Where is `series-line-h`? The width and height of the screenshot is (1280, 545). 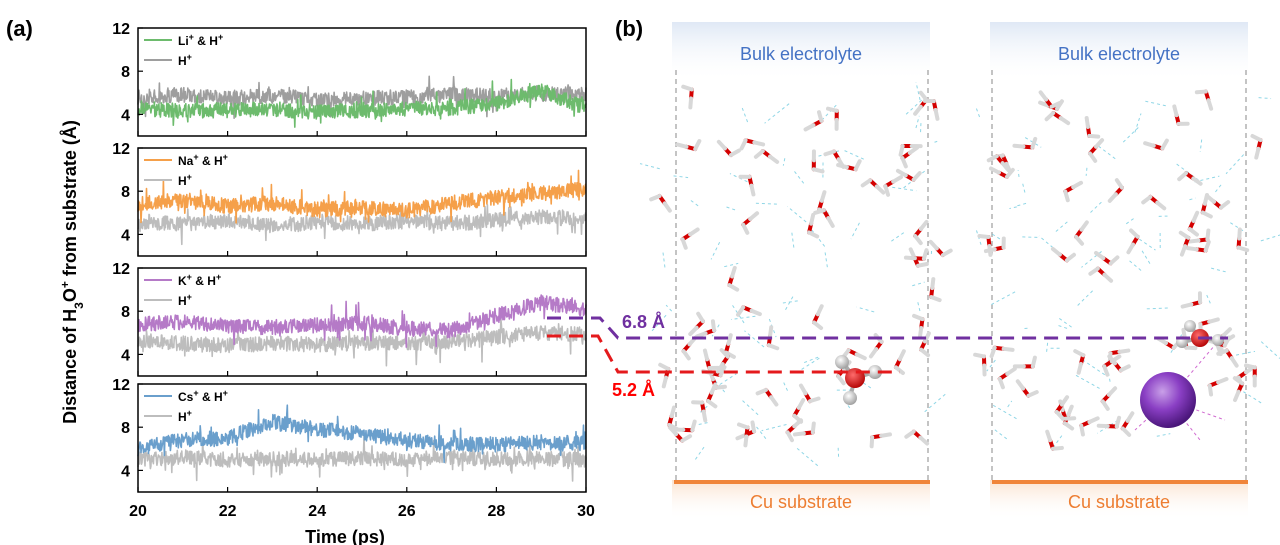 series-line-h is located at coordinates (362, 458).